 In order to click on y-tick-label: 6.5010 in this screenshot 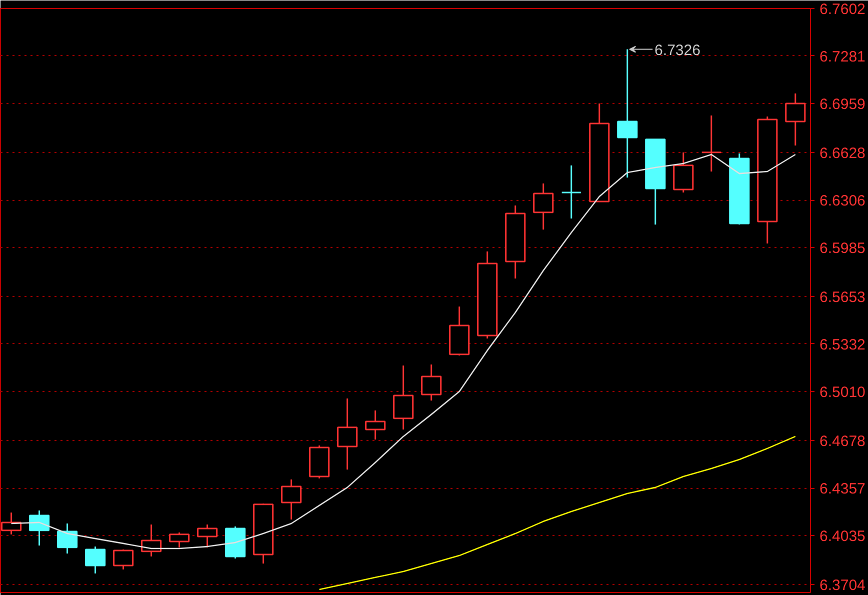, I will do `click(843, 393)`.